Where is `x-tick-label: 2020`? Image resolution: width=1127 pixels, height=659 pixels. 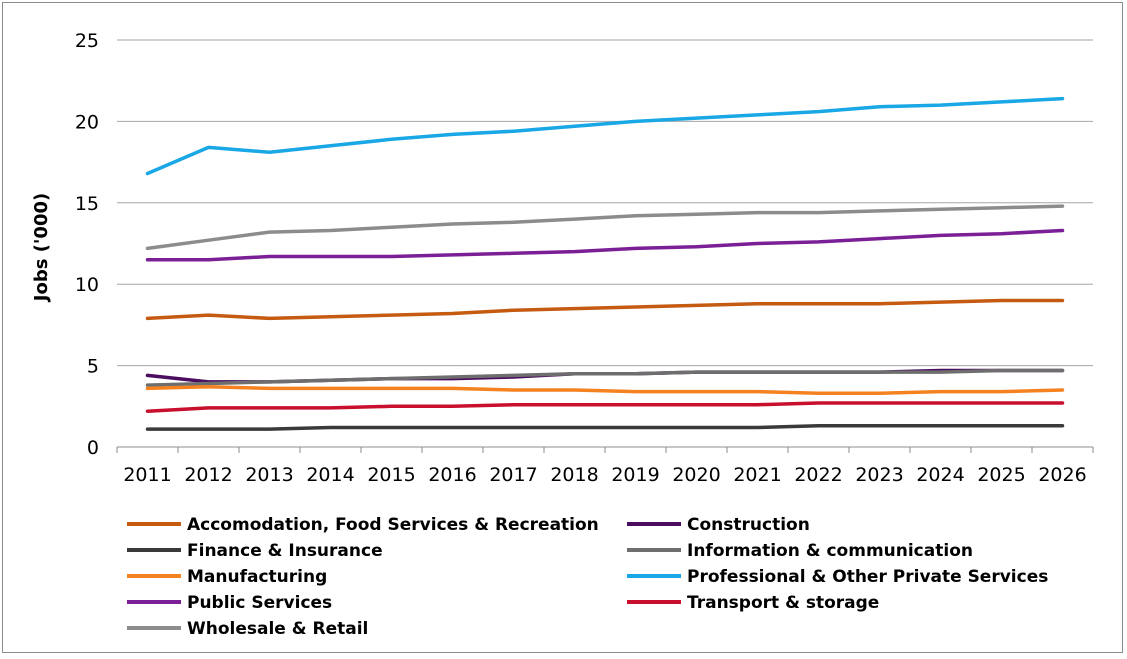 x-tick-label: 2020 is located at coordinates (696, 475).